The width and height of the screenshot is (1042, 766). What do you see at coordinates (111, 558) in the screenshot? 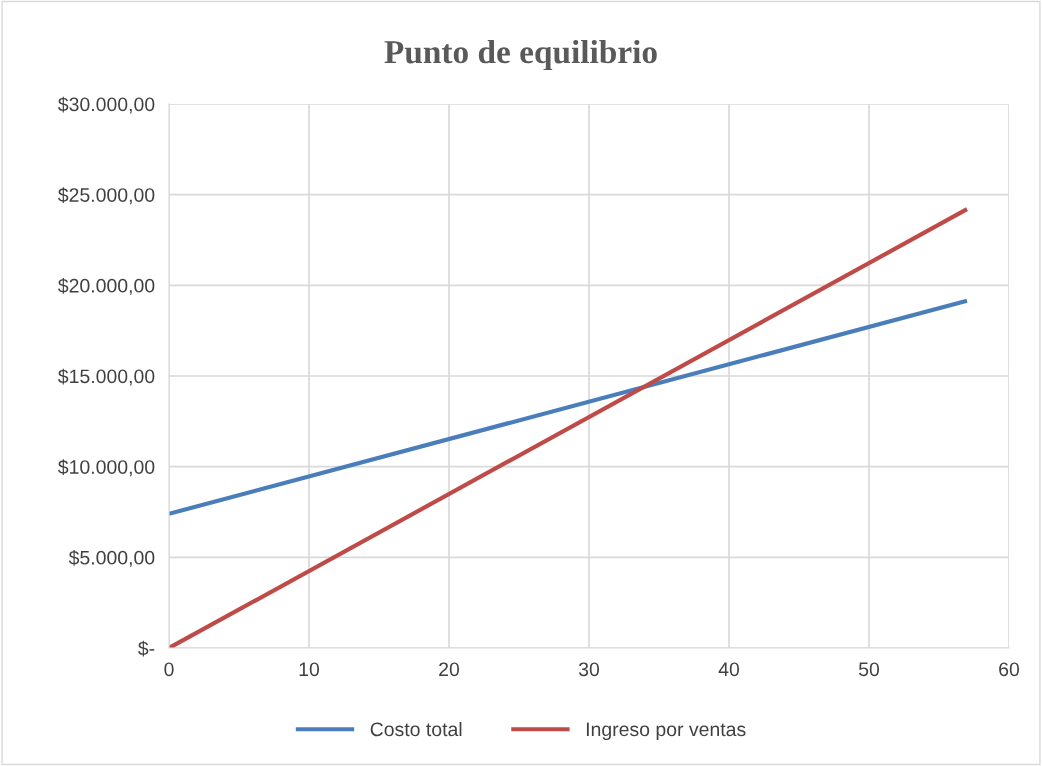
I see `y-tick-label: $5.000,00` at bounding box center [111, 558].